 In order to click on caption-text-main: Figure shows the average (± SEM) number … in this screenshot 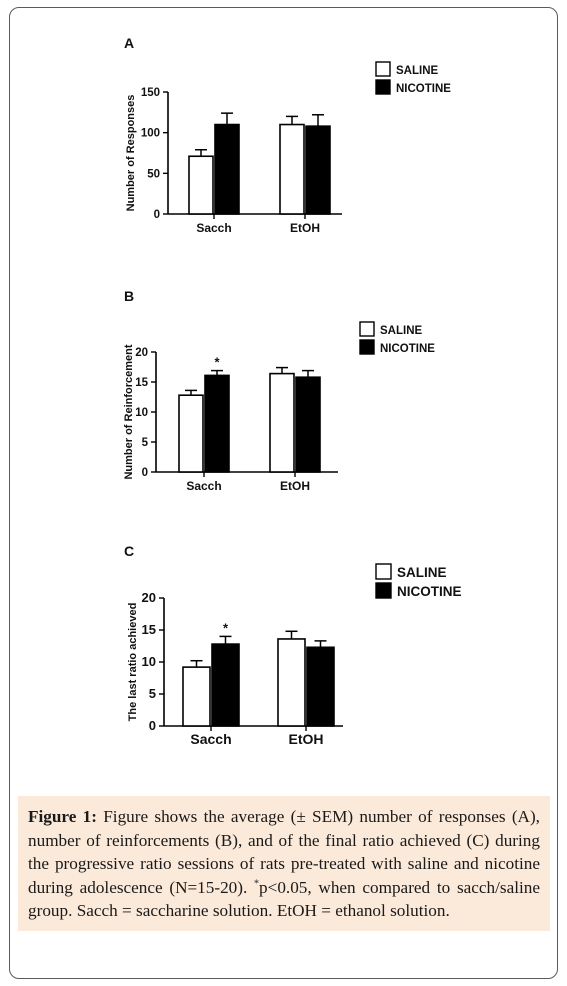, I will do `click(284, 852)`.